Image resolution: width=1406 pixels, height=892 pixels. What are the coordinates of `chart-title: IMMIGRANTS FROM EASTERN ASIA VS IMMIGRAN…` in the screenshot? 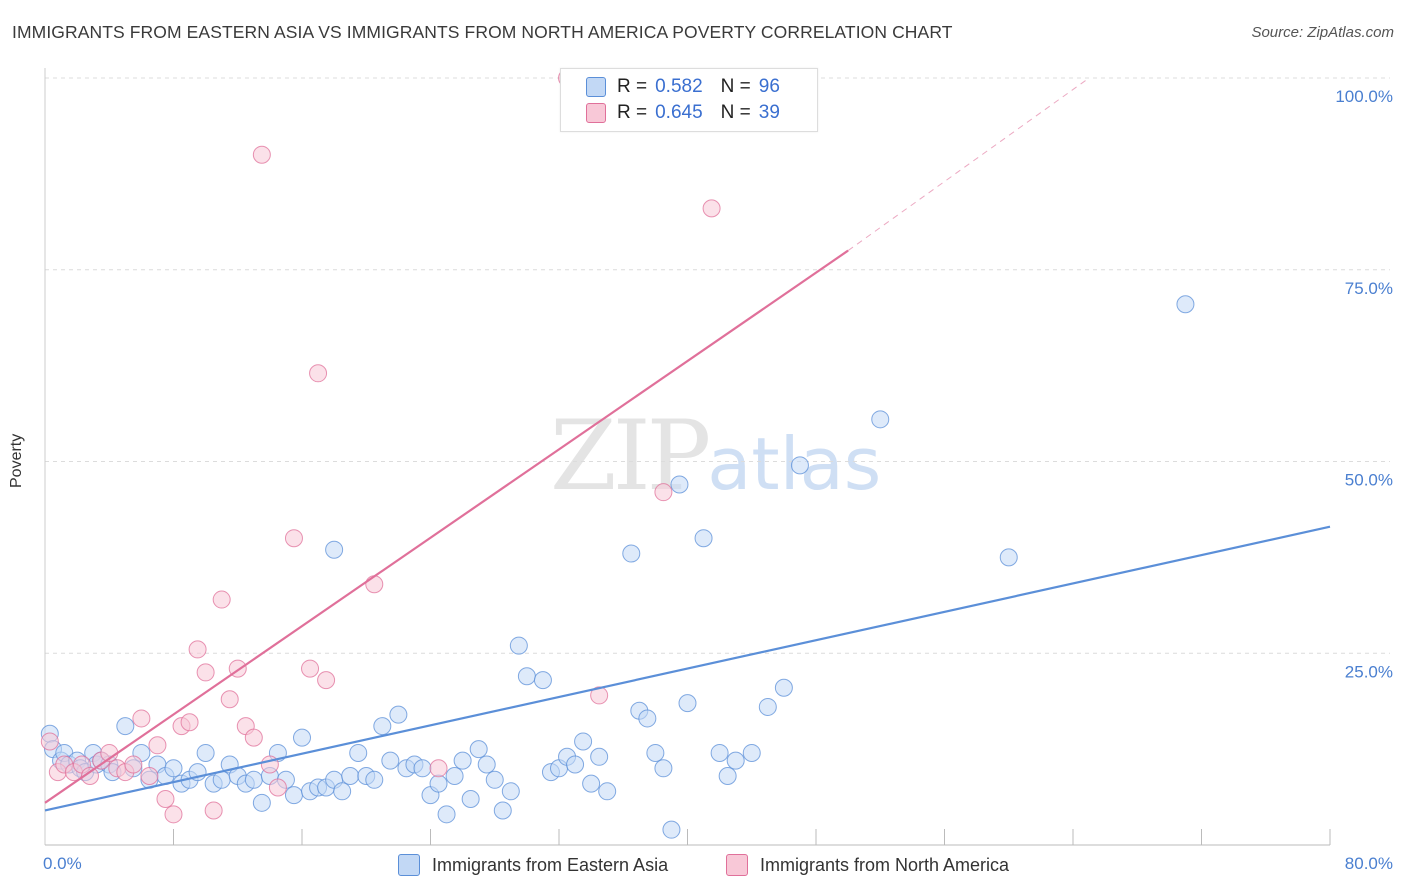 It's located at (482, 32).